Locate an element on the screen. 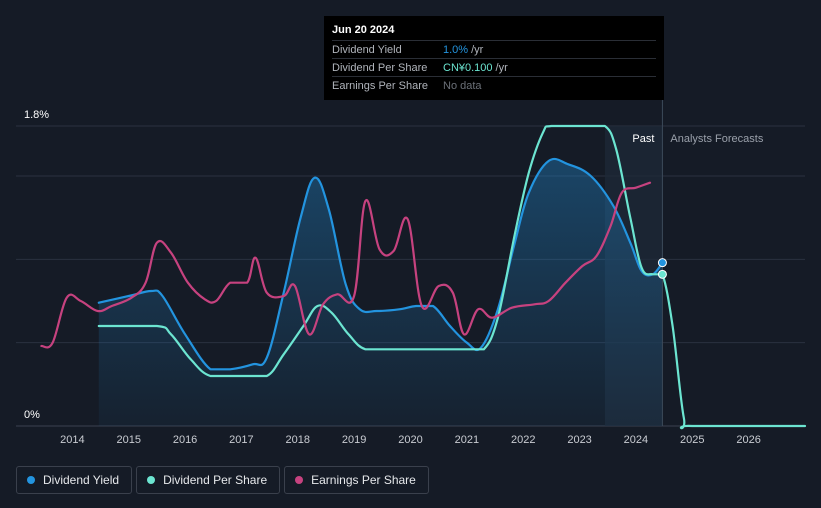 This screenshot has height=508, width=821. x-tick-label: 2022 is located at coordinates (523, 440).